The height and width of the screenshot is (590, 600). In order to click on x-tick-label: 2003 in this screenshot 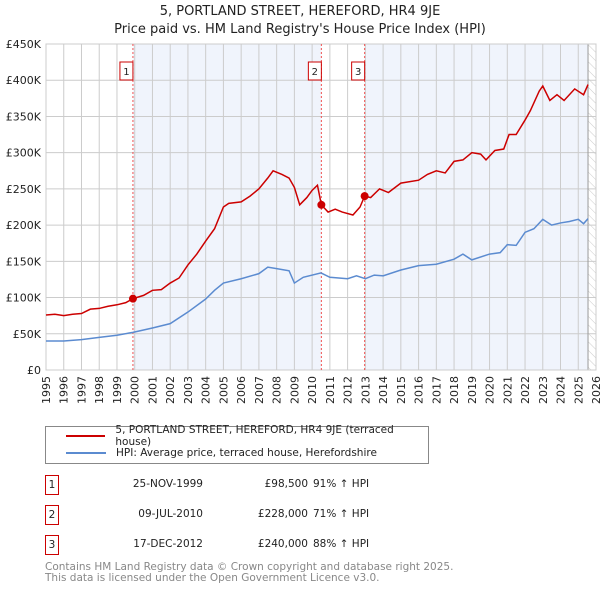, I will do `click(188, 390)`.